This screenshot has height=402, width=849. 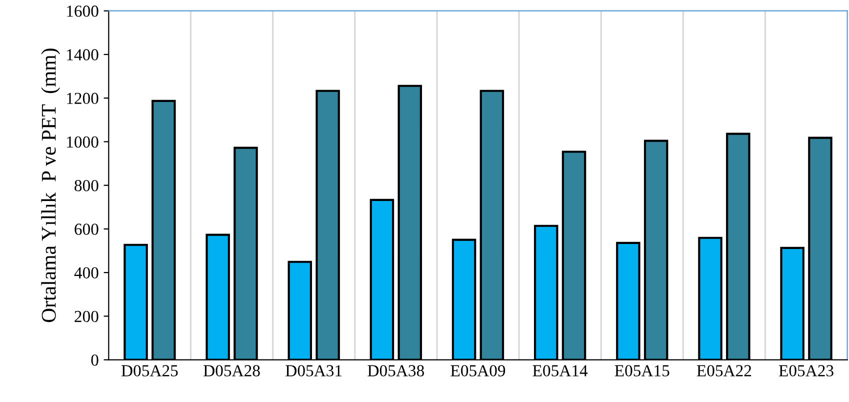 What do you see at coordinates (314, 370) in the screenshot?
I see `x-tick-label: D05A31` at bounding box center [314, 370].